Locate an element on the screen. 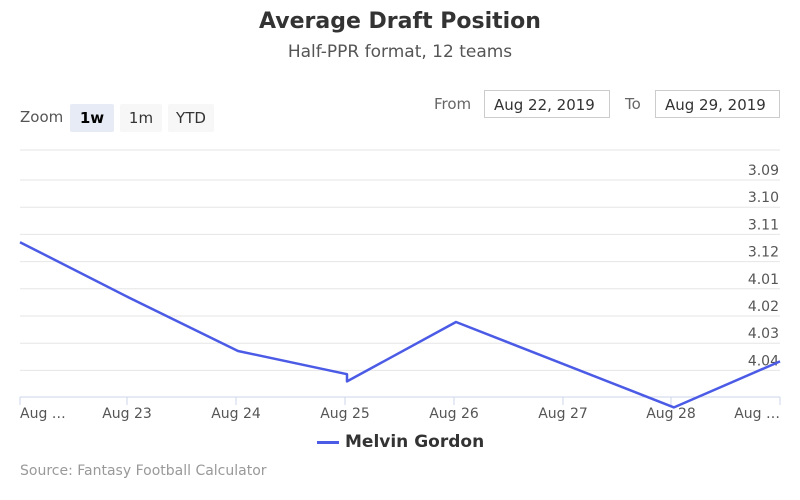 The height and width of the screenshot is (500, 800). range-from-input: Aug 22, 2019 is located at coordinates (547, 104).